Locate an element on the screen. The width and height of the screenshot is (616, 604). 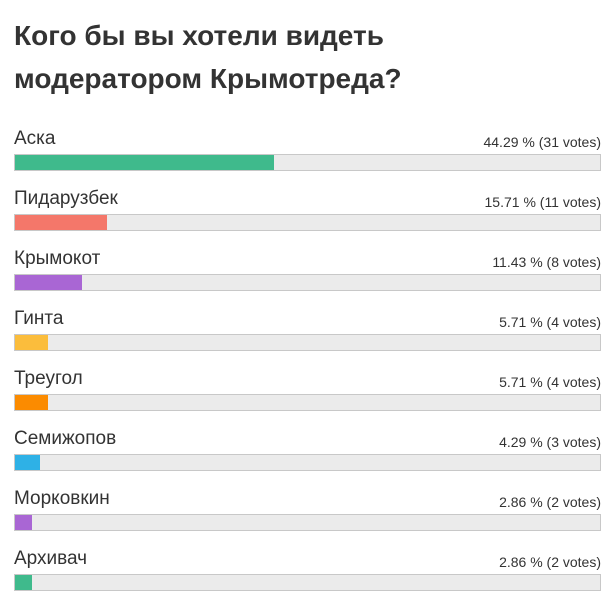
option-result: 15.71 % (11 votes) is located at coordinates (542, 202).